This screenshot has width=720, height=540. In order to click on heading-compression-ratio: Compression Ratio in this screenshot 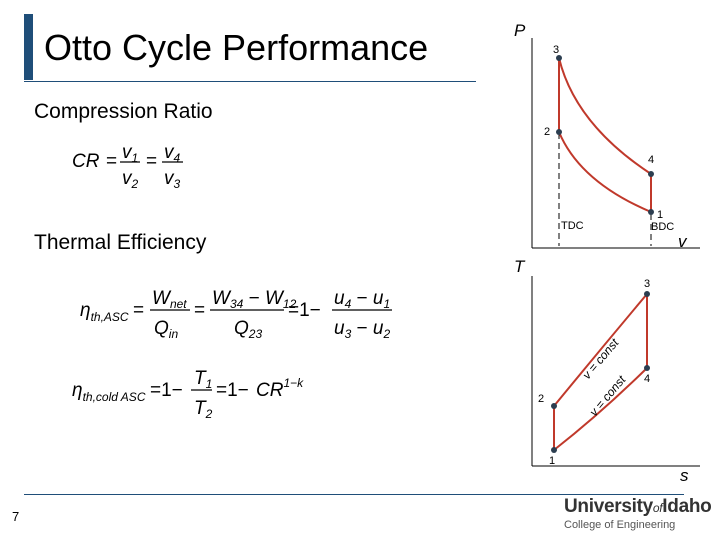, I will do `click(123, 111)`.